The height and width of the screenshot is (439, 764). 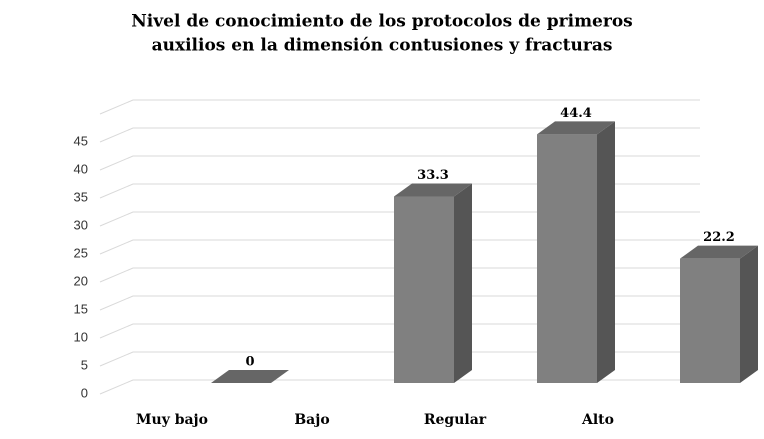 What do you see at coordinates (719, 237) in the screenshot?
I see `data-label: 22.2` at bounding box center [719, 237].